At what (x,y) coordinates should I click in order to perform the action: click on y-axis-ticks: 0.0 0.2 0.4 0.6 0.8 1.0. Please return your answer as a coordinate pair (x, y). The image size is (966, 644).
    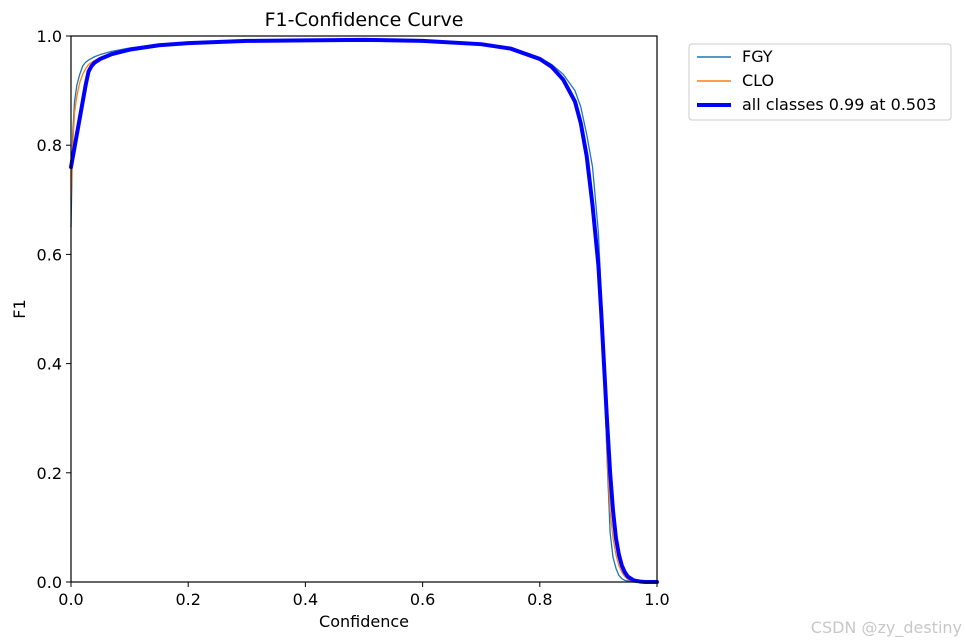
    Looking at the image, I should click on (54, 309).